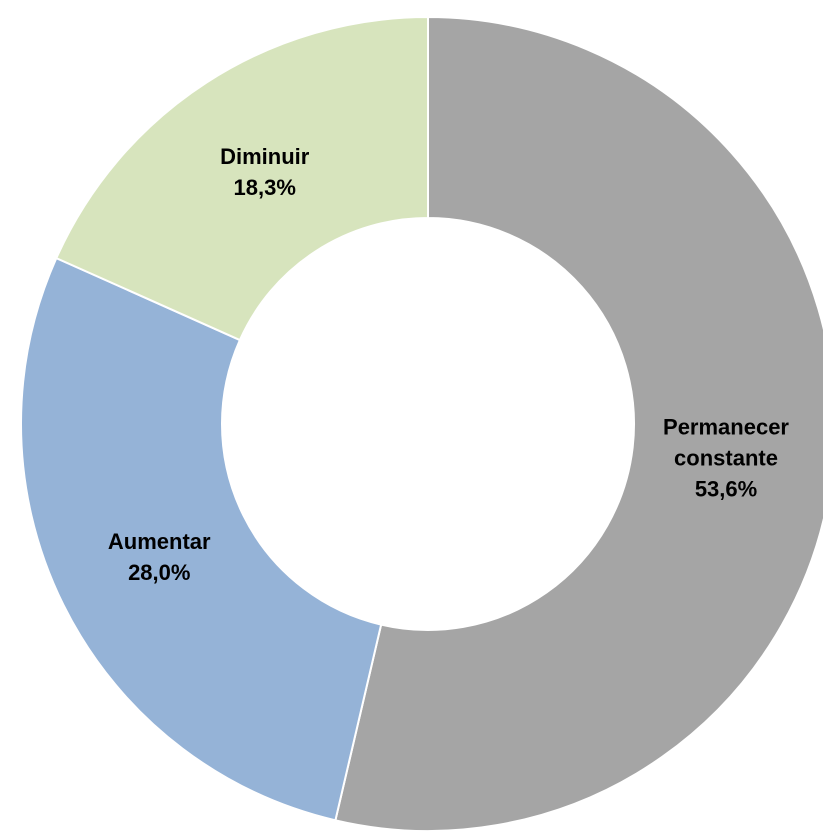 This screenshot has height=832, width=823. Describe the element at coordinates (159, 573) in the screenshot. I see `value-label: 28,0%` at that location.